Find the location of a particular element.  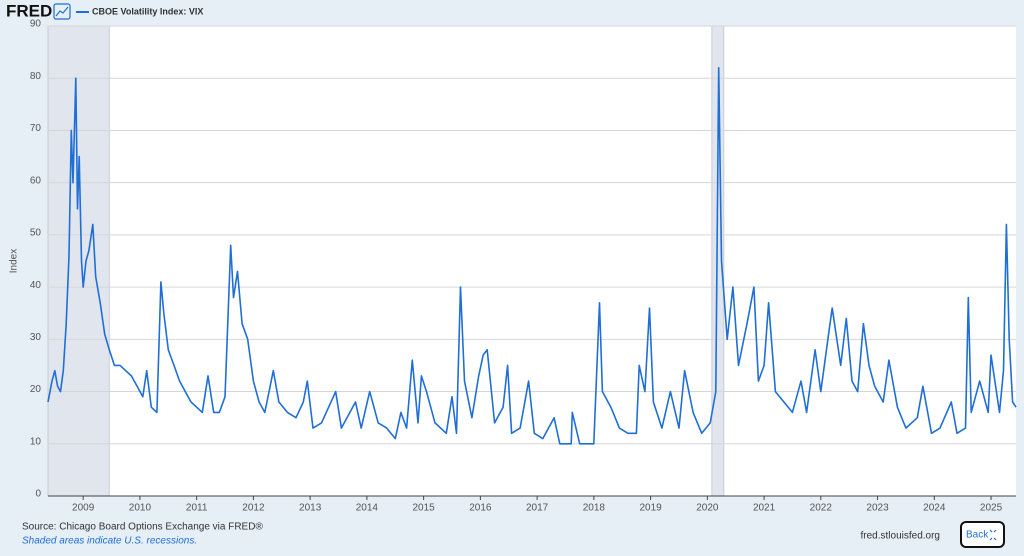

back-button: Back is located at coordinates (982, 534).